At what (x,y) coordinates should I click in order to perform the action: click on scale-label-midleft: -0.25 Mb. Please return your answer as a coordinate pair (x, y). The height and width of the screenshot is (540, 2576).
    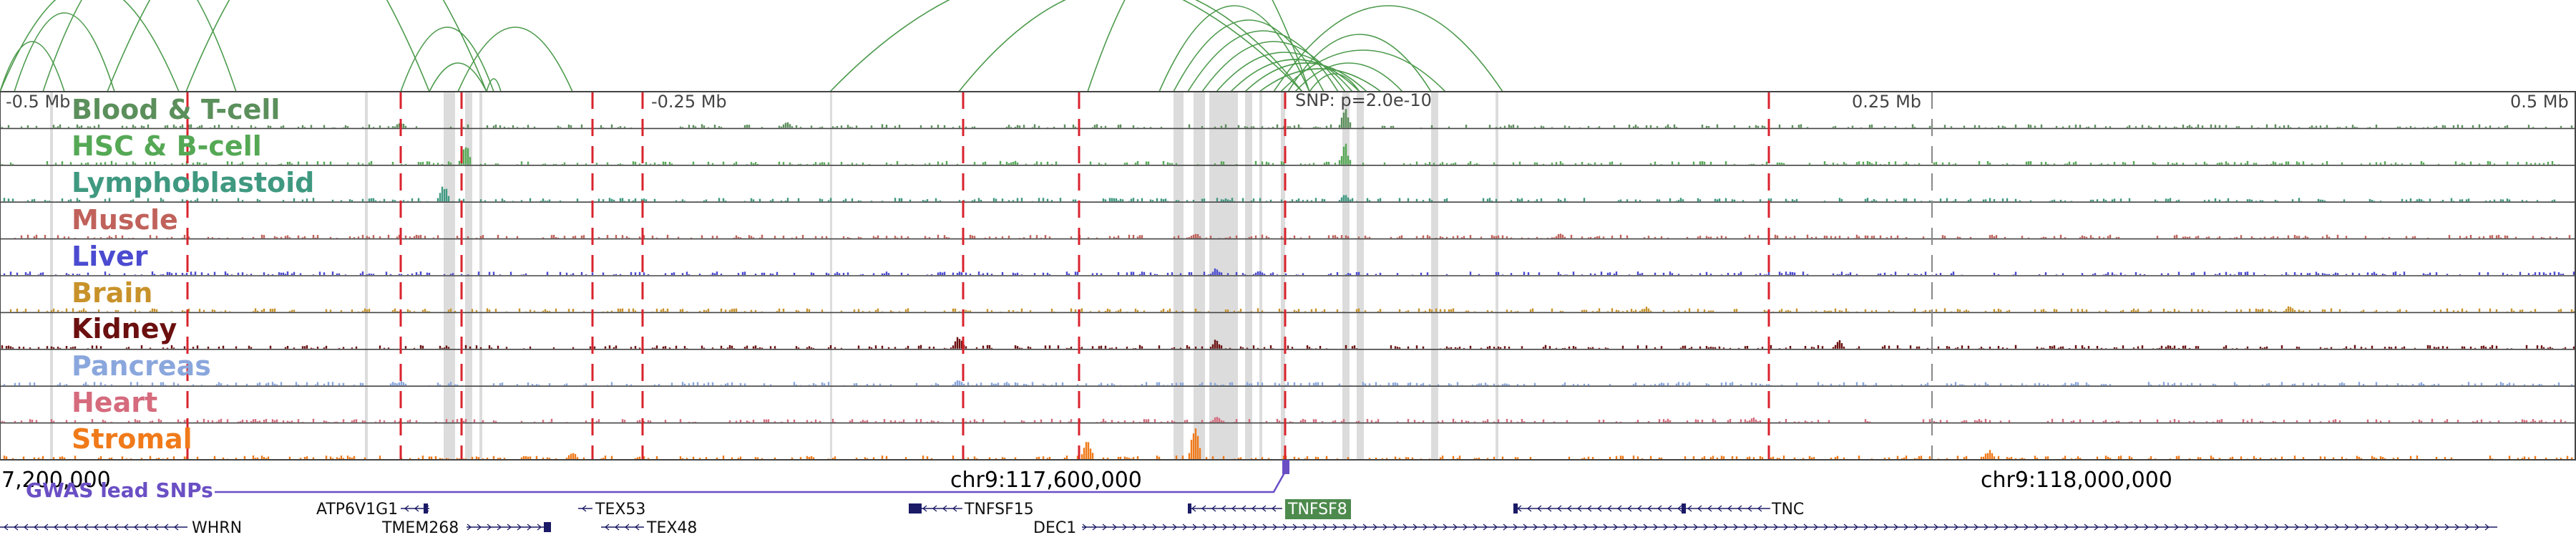
    Looking at the image, I should click on (689, 102).